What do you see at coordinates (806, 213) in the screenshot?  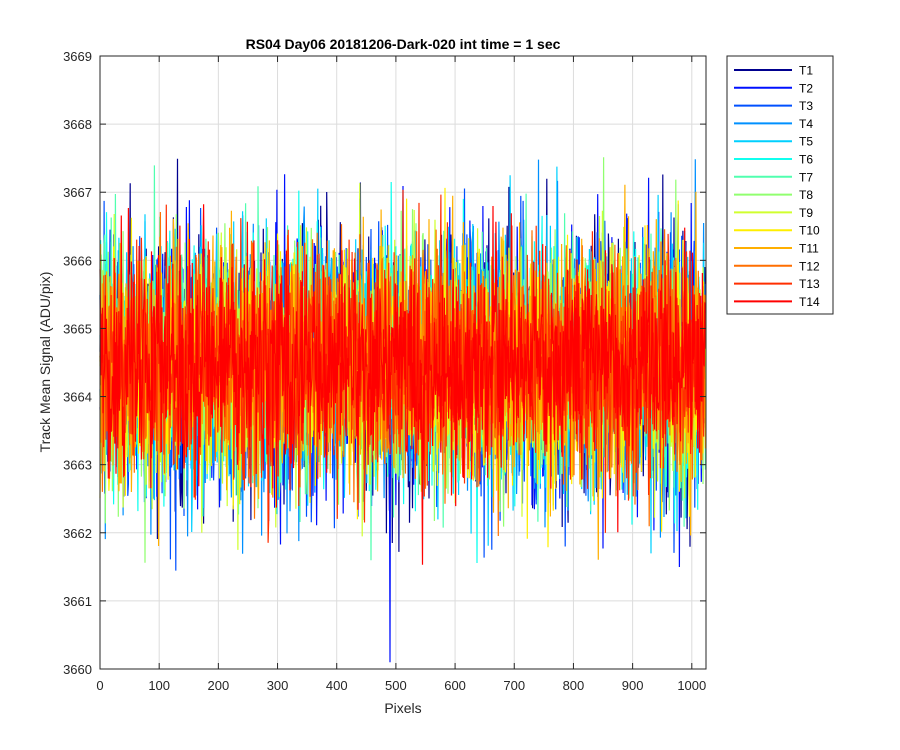 I see `legend-entry-t9: T9` at bounding box center [806, 213].